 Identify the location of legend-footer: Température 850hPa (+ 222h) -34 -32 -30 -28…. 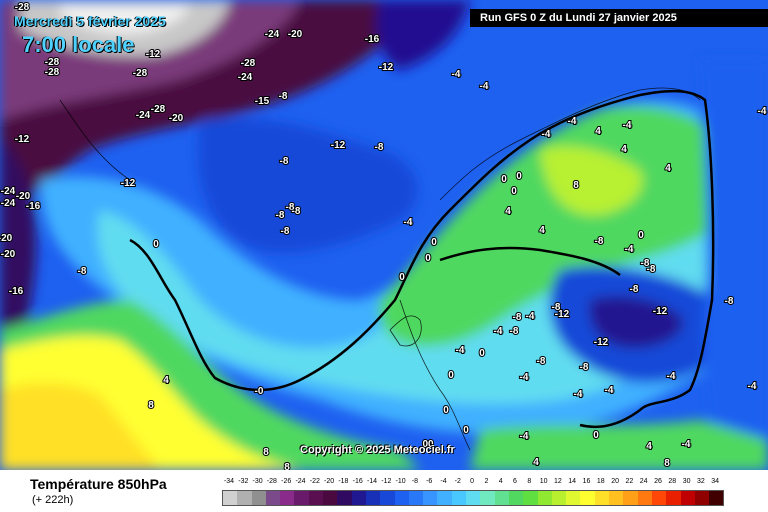
(384, 491).